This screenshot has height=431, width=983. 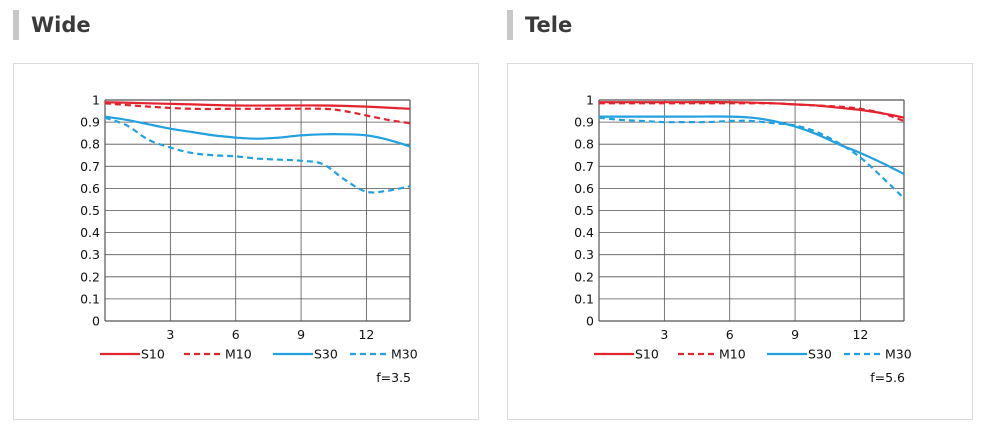 What do you see at coordinates (887, 377) in the screenshot?
I see `aperture-note: f=5.6` at bounding box center [887, 377].